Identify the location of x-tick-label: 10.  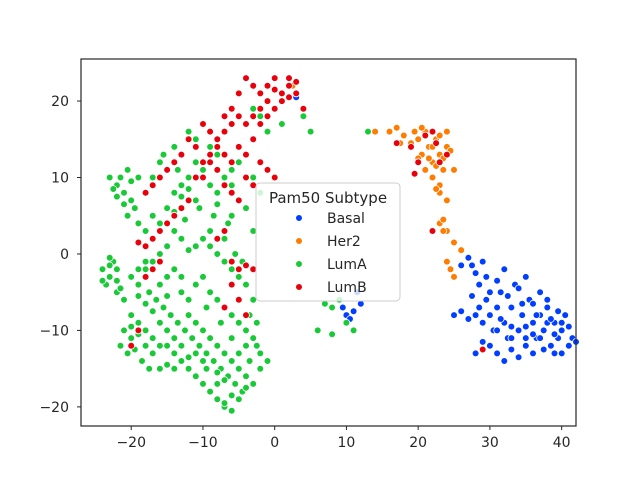
(347, 443).